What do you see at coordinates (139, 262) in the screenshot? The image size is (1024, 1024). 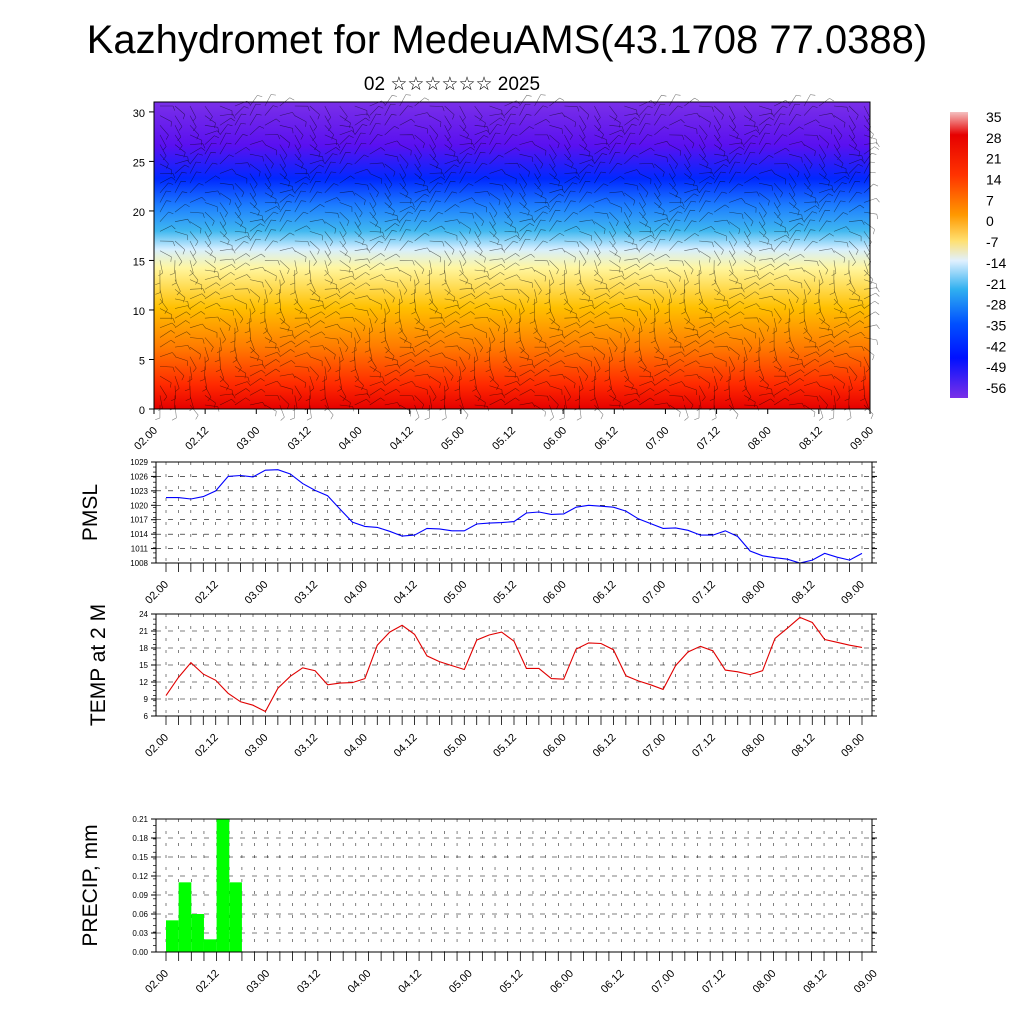 I see `y-tick-label: 15` at bounding box center [139, 262].